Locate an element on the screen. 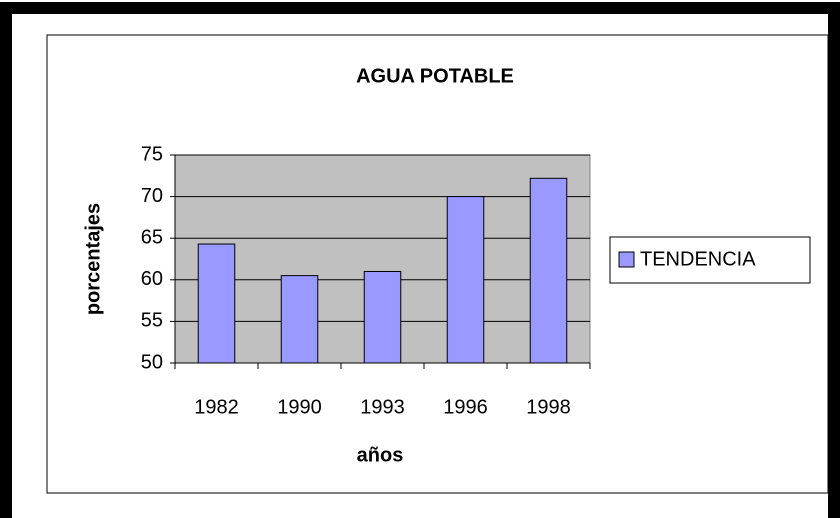  x-tick-label: 1998 is located at coordinates (548, 407).